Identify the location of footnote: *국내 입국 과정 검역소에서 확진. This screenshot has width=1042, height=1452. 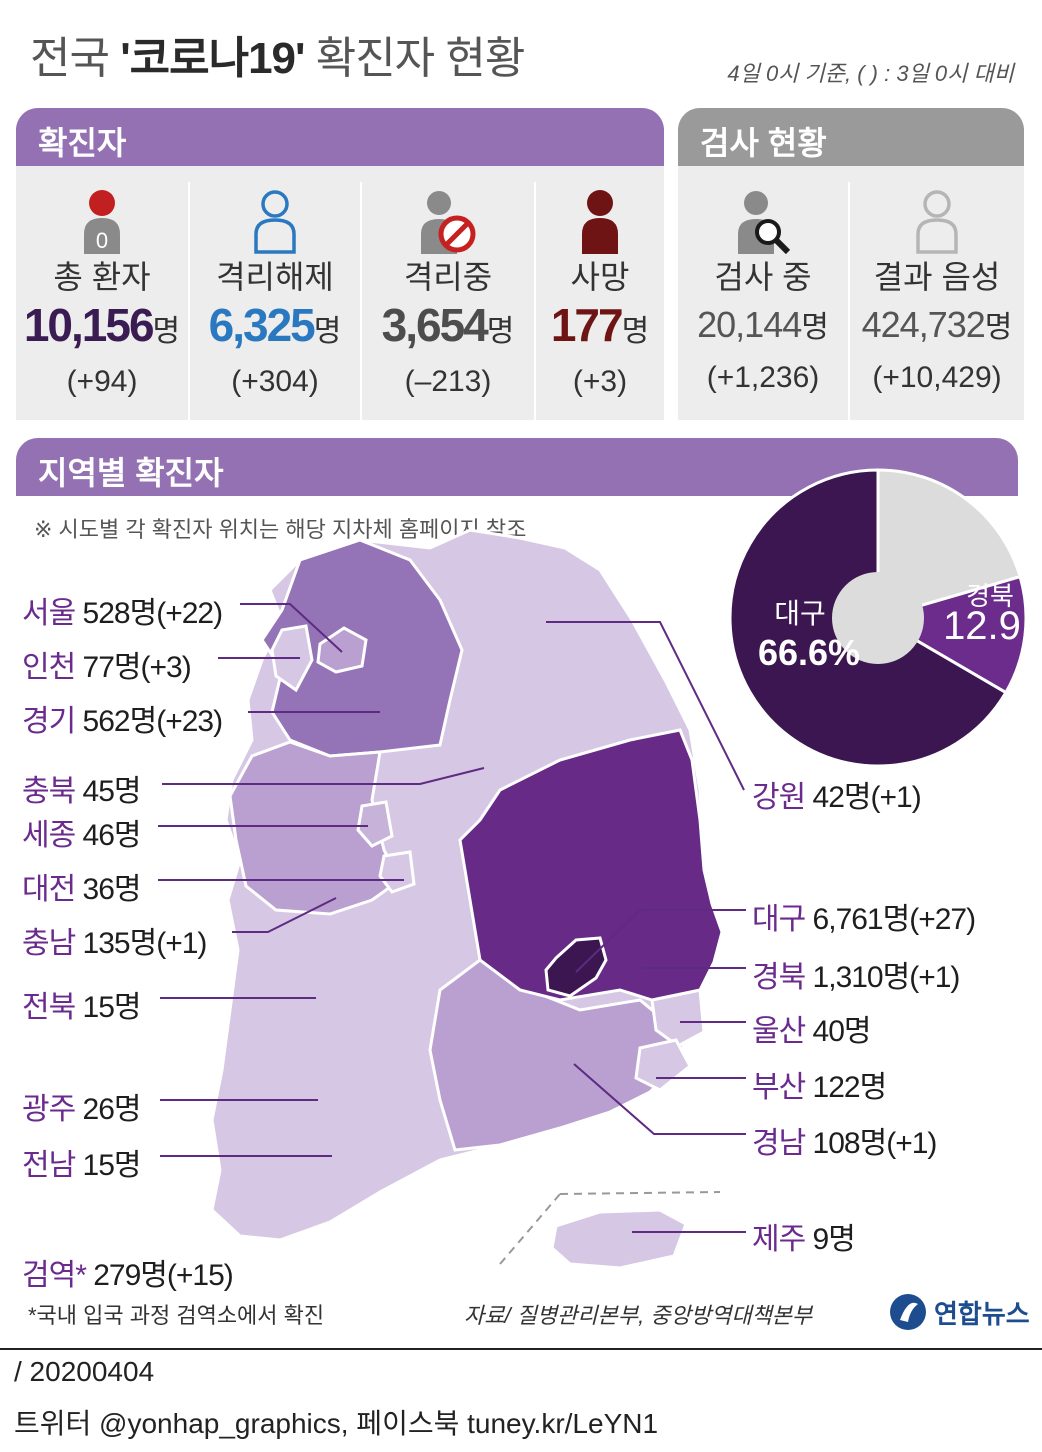
(176, 1315).